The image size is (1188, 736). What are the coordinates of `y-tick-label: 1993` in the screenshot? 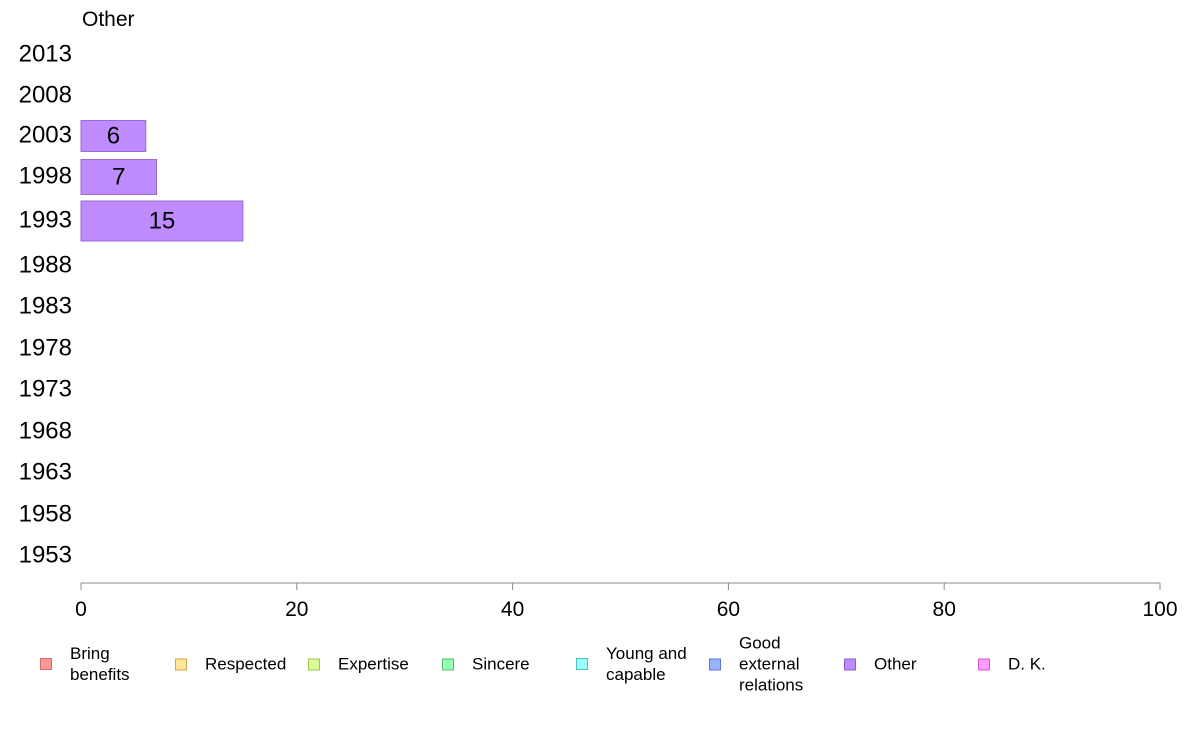 It's located at (45, 219).